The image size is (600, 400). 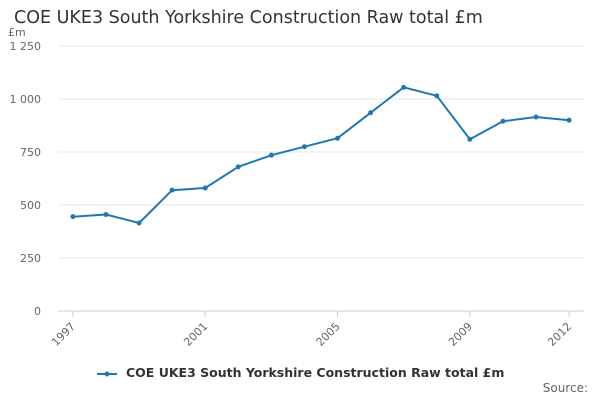 I want to click on source-label: Source:, so click(x=565, y=388).